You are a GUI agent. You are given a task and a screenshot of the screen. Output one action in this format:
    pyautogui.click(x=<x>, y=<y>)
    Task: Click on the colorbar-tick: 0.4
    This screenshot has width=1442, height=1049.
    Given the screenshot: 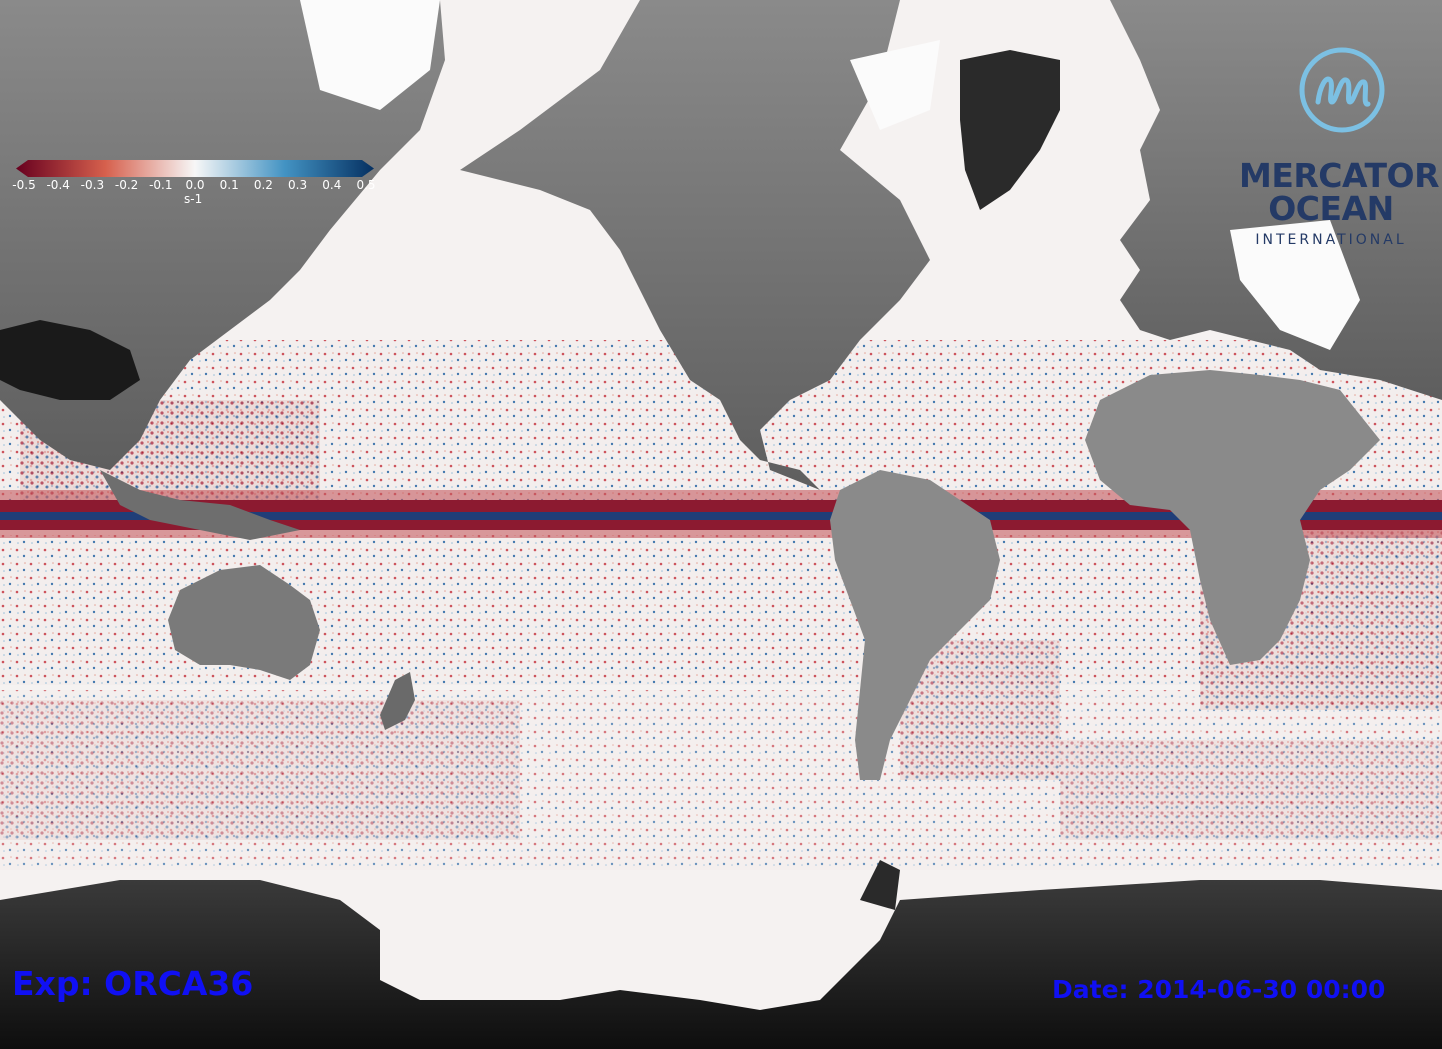 What is the action you would take?
    pyautogui.click(x=332, y=185)
    